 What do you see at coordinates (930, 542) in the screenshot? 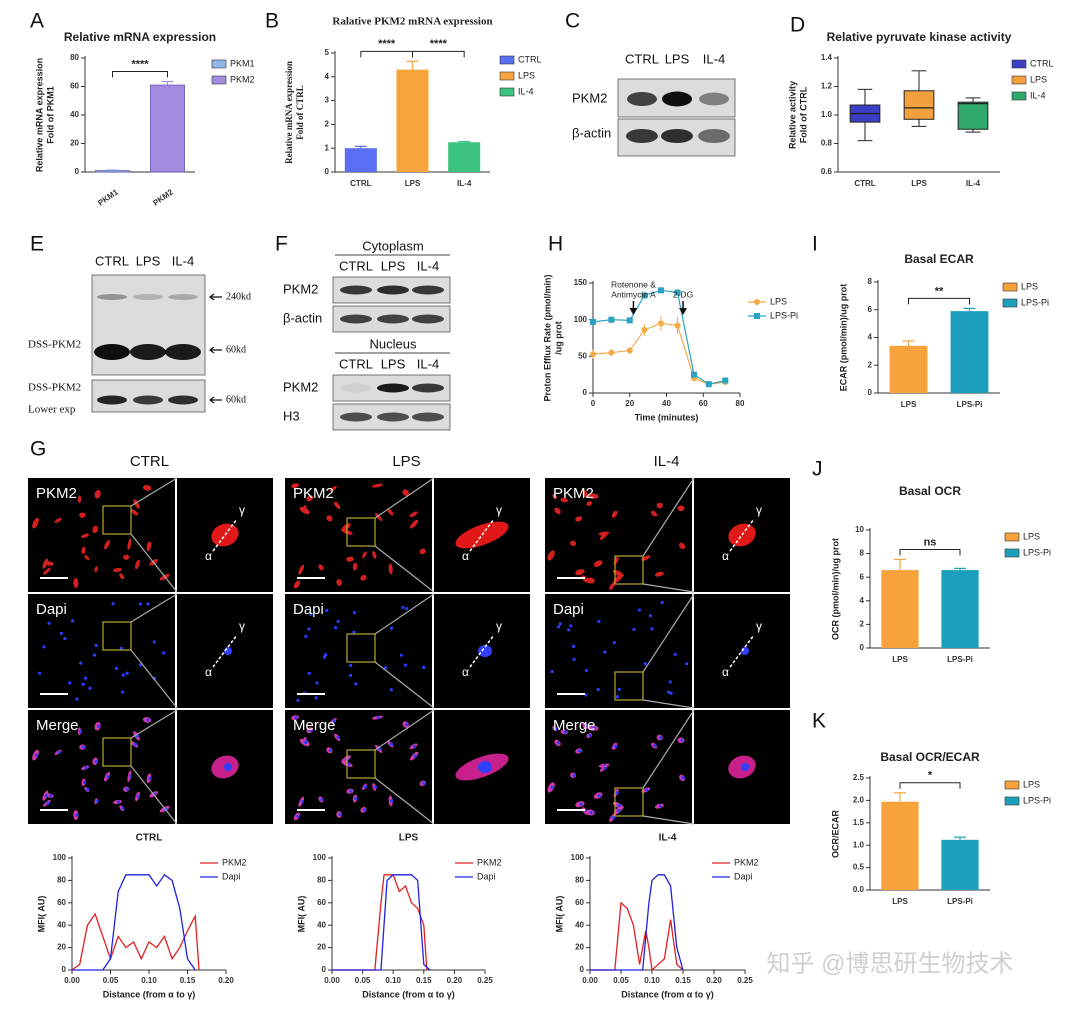
I see `significance-label: ns` at bounding box center [930, 542].